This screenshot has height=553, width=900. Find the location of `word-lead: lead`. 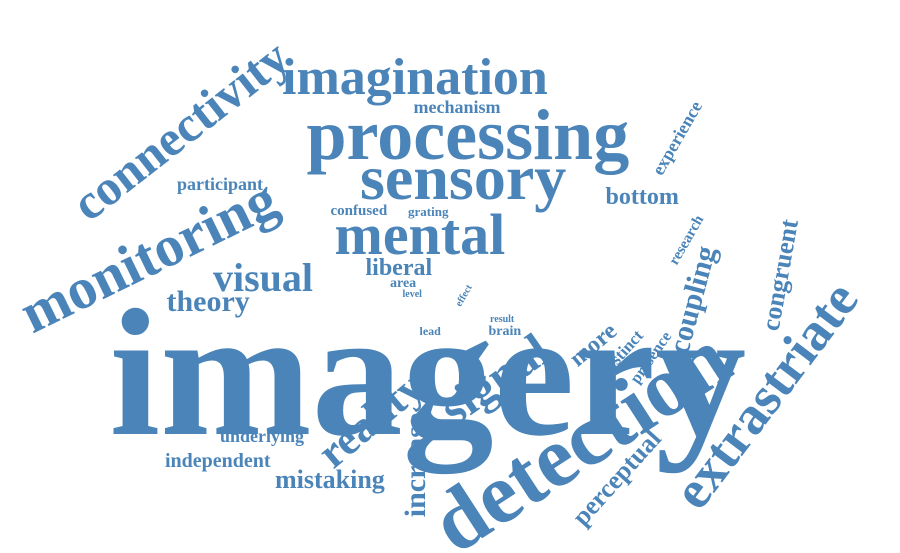

word-lead: lead is located at coordinates (430, 331).